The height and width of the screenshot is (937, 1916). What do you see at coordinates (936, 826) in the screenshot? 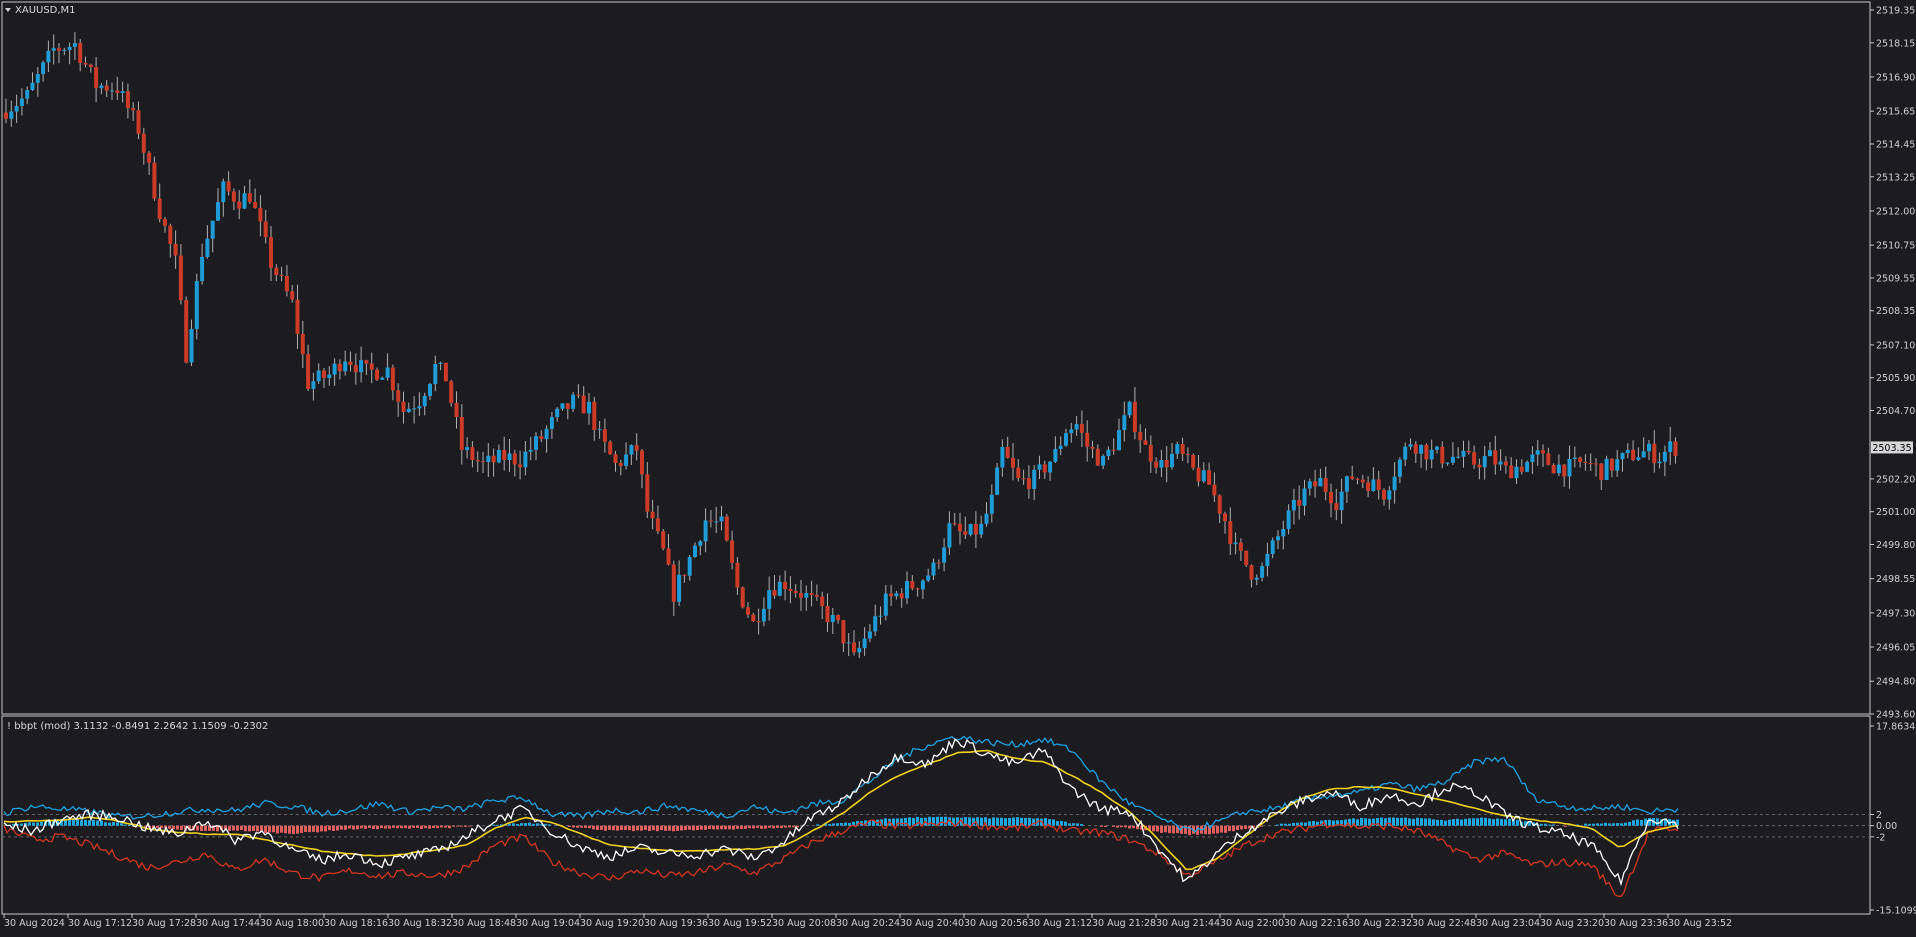
I see `indicator-levels` at bounding box center [936, 826].